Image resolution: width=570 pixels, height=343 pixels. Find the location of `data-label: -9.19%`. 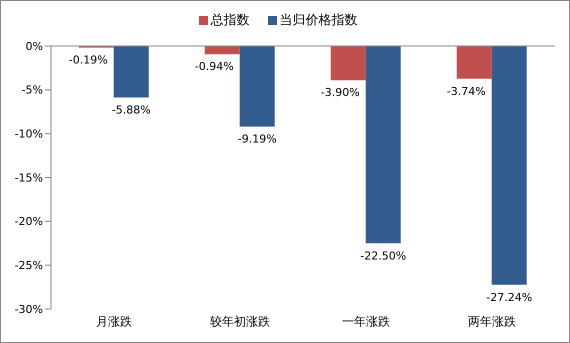

data-label: -9.19% is located at coordinates (257, 139).